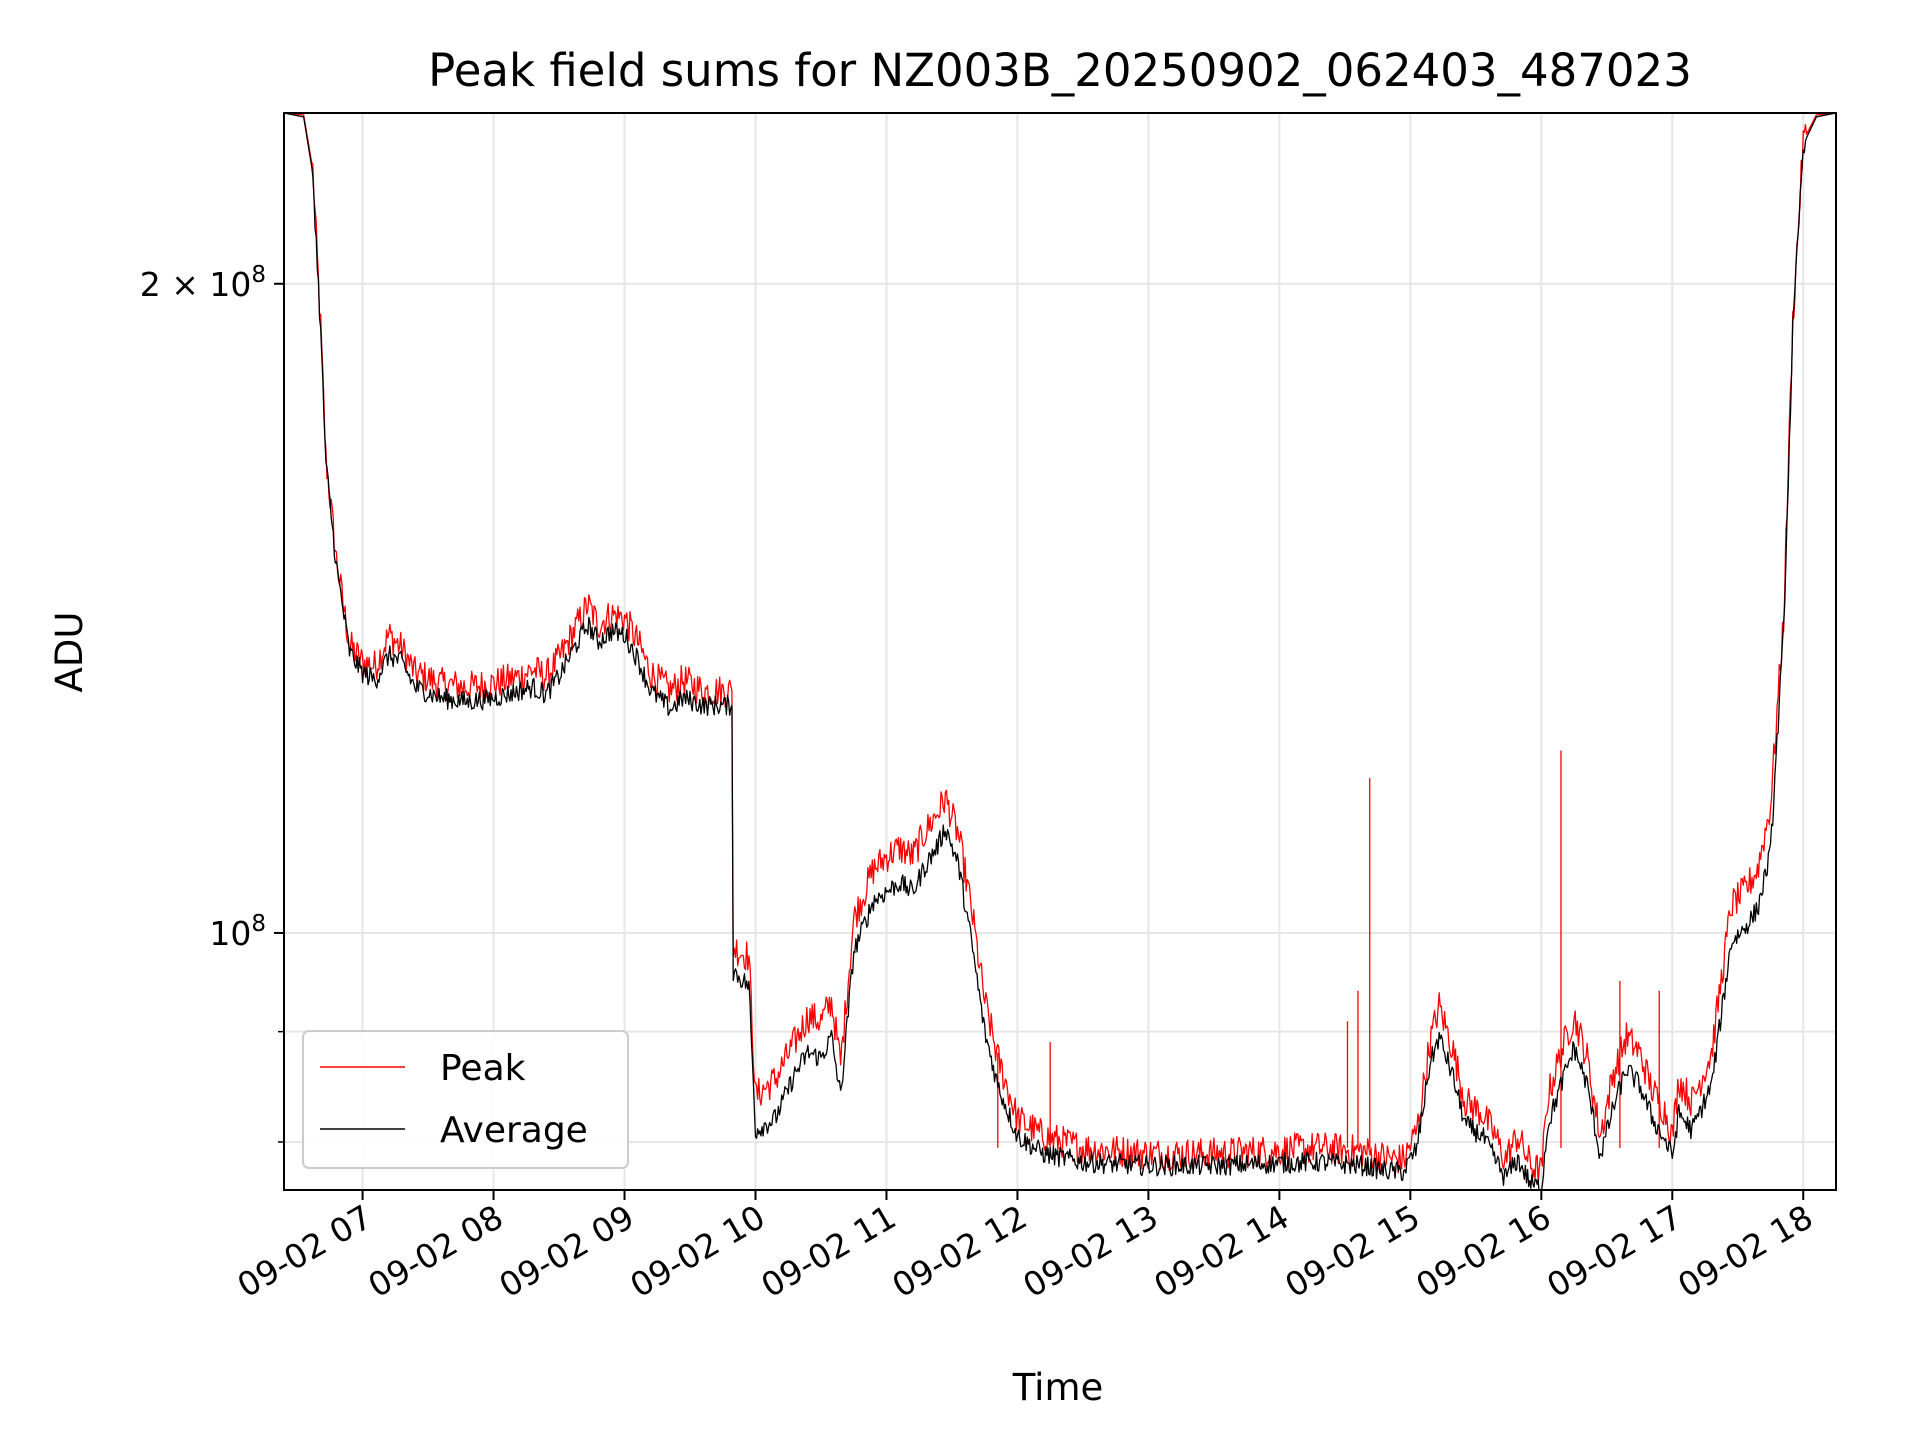 The image size is (1920, 1440). I want to click on y-tick-label: 108, so click(237, 932).